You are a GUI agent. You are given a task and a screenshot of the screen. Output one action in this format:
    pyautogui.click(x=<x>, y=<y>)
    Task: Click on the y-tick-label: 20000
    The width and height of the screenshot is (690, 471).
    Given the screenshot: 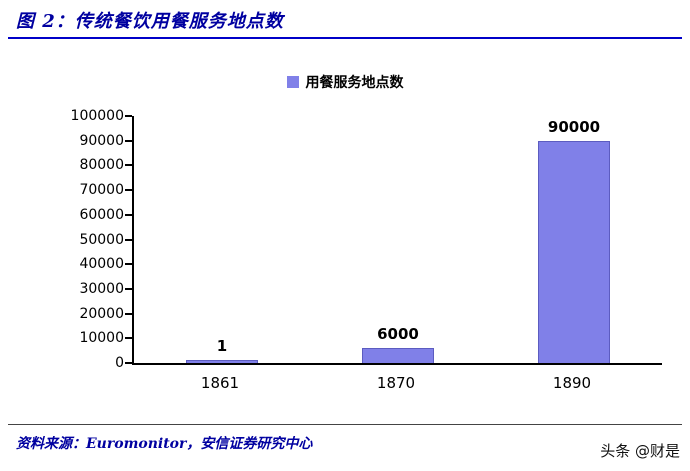 What is the action you would take?
    pyautogui.click(x=101, y=313)
    